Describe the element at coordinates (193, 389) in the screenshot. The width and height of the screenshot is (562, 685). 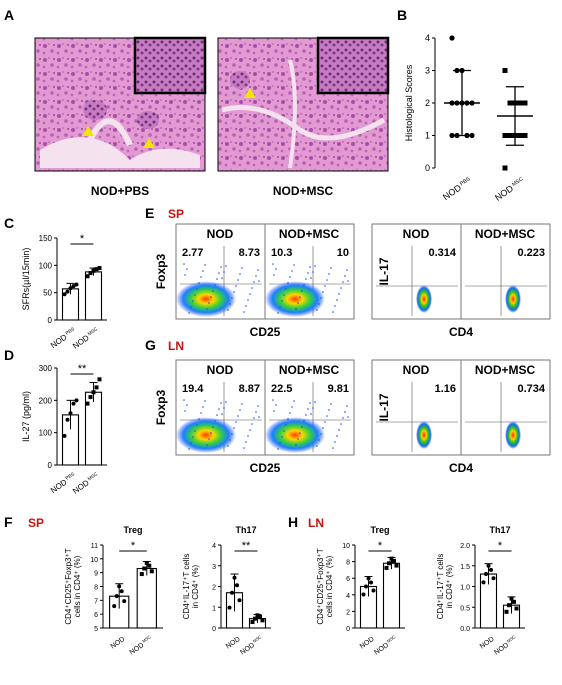
I see `quadrant-value: 19.4` at that location.